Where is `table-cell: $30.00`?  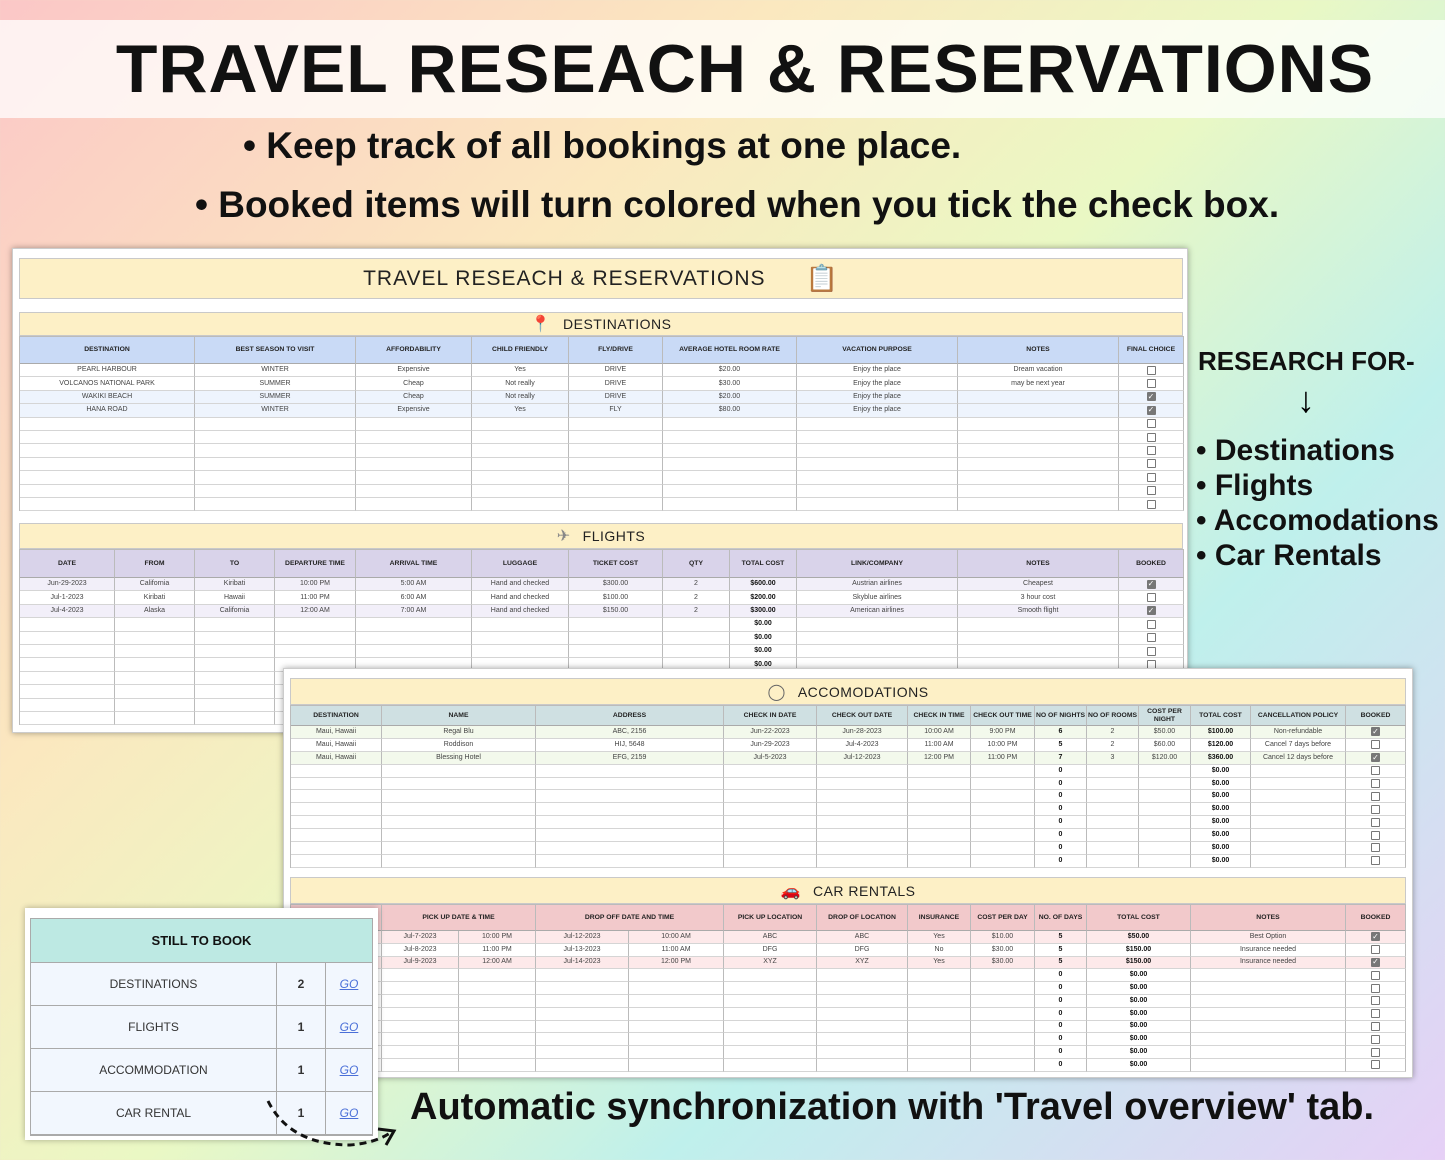
table-cell: $30.00 is located at coordinates (1003, 963).